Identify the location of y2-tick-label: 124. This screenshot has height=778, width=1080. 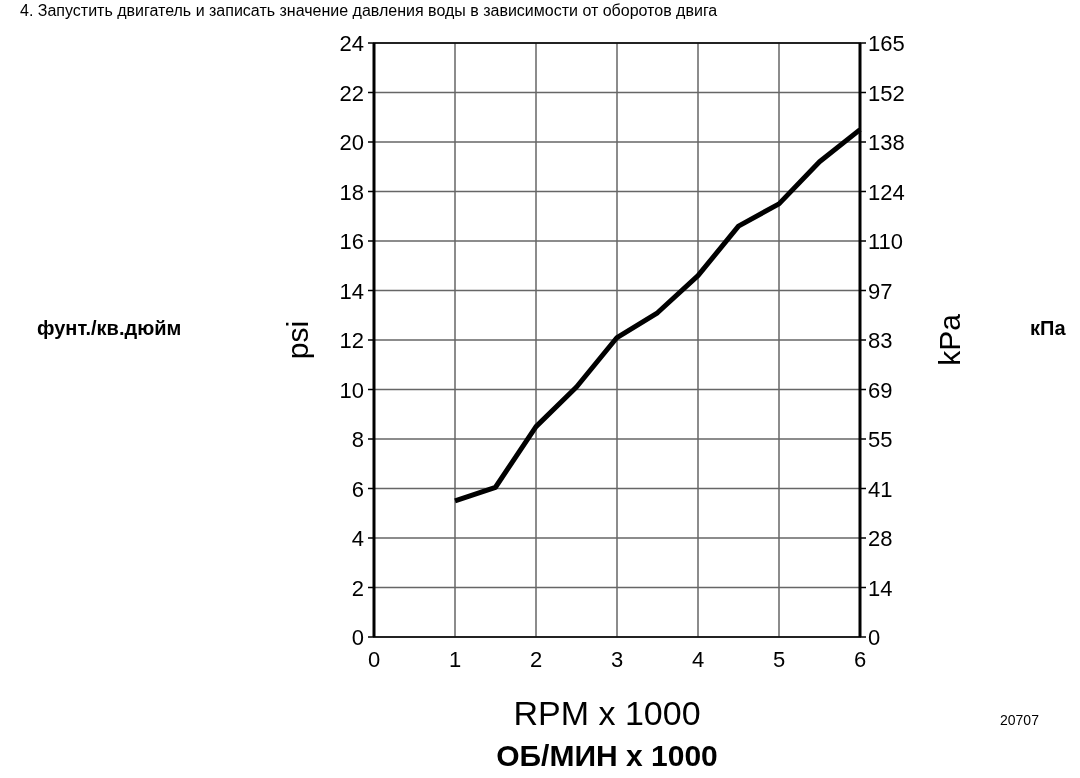
(886, 192).